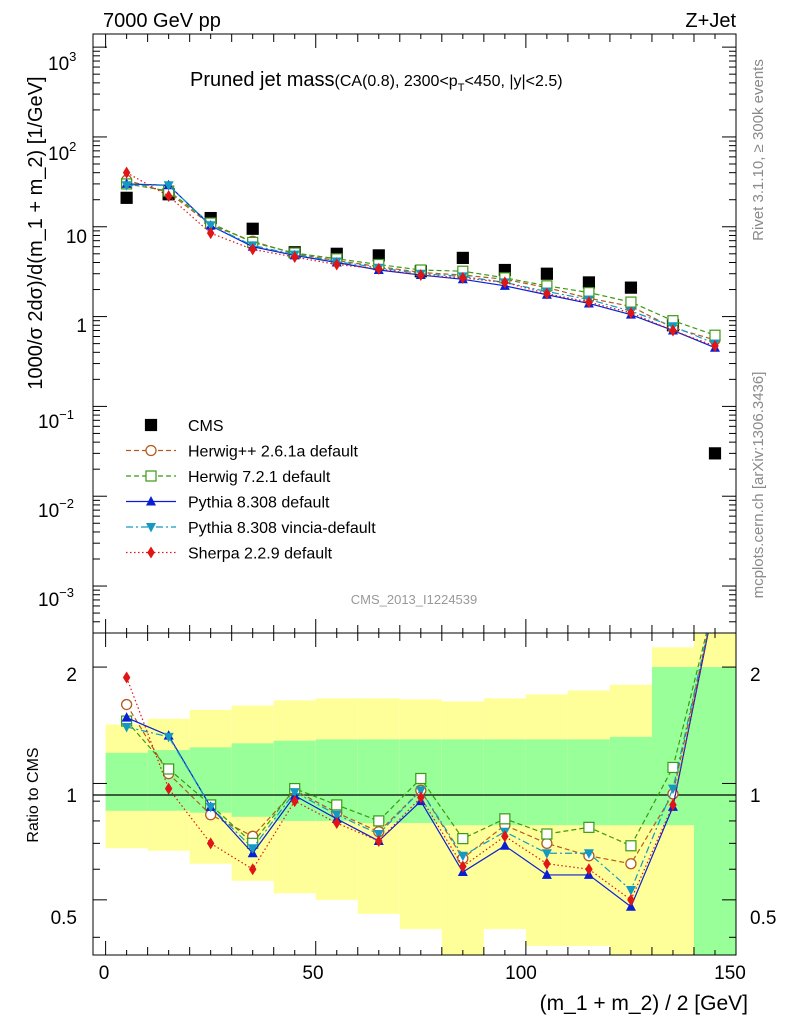 This screenshot has height=1024, width=786. I want to click on ratio-ytick-label-1-left: 1, so click(71, 796).